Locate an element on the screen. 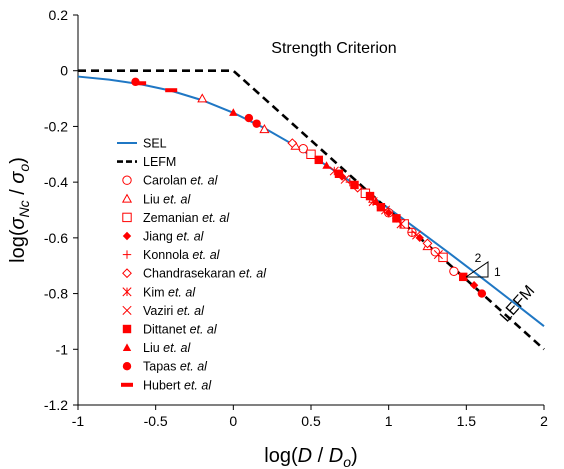 This screenshot has width=564, height=469. legend-item: Vaziri et. al is located at coordinates (163, 311).